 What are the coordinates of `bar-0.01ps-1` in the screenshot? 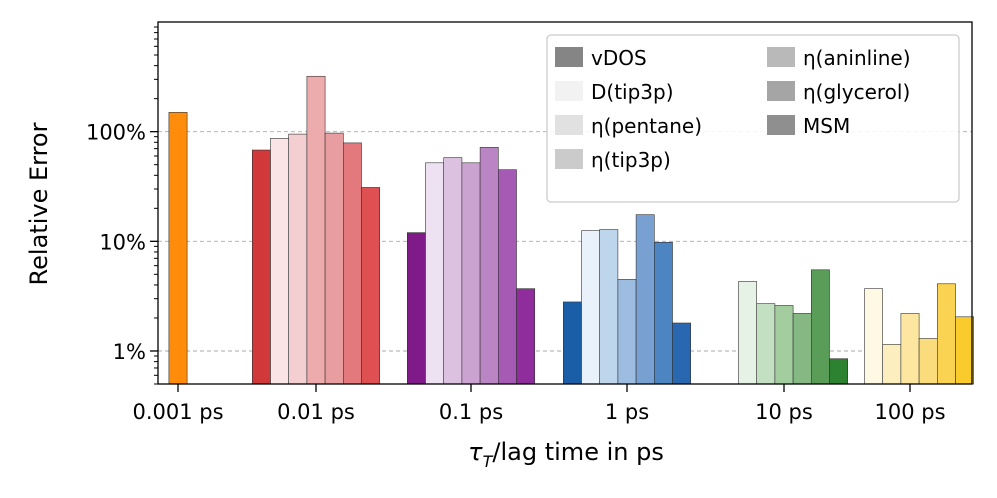 It's located at (280, 261).